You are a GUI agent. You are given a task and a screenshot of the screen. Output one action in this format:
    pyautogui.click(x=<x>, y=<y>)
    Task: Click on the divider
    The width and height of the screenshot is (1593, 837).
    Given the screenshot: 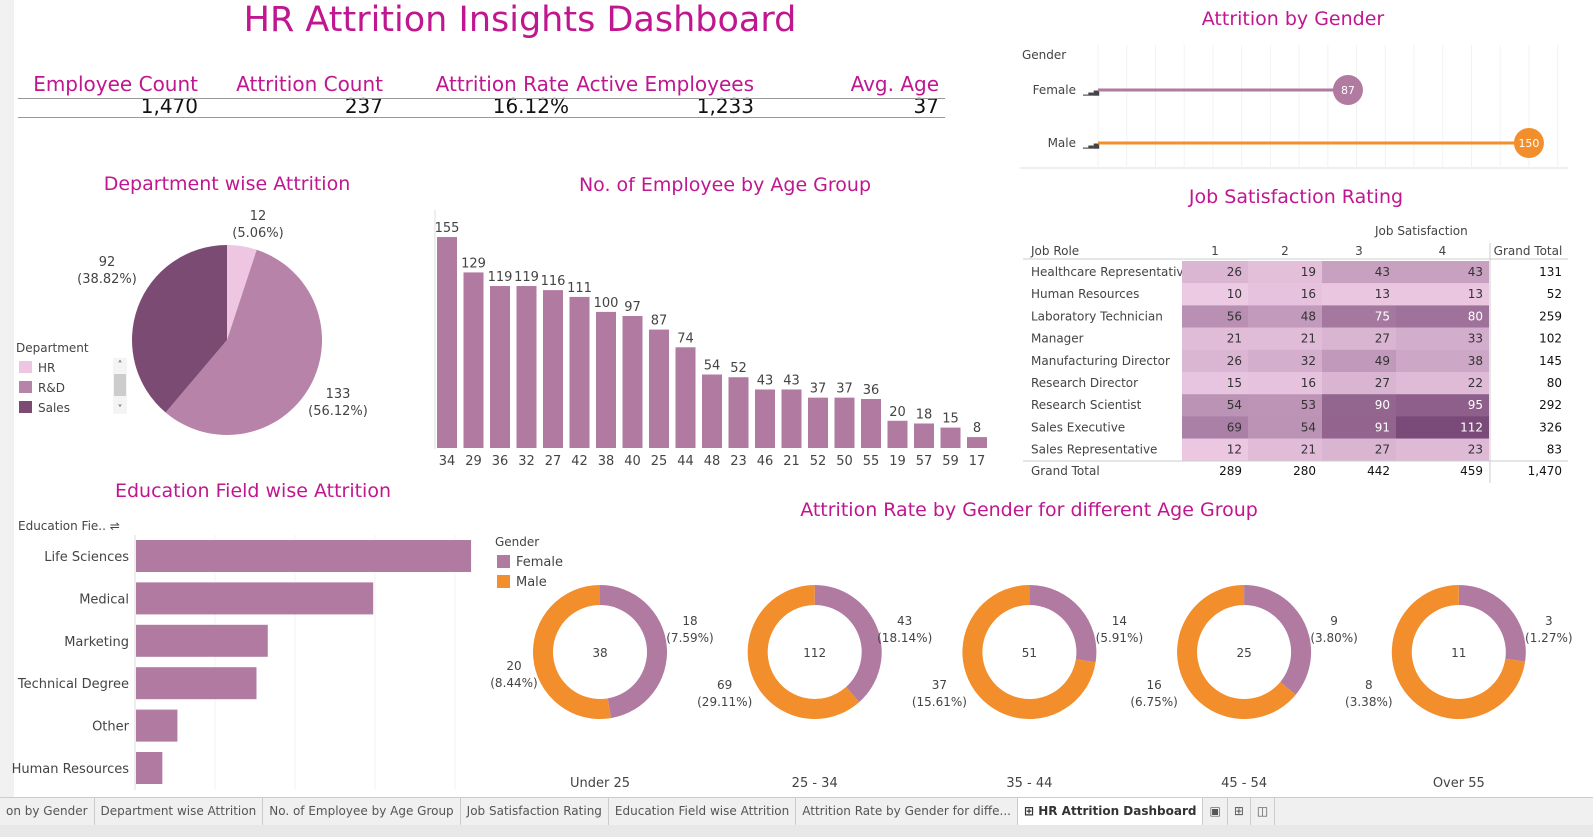 What is the action you would take?
    pyautogui.click(x=481, y=98)
    